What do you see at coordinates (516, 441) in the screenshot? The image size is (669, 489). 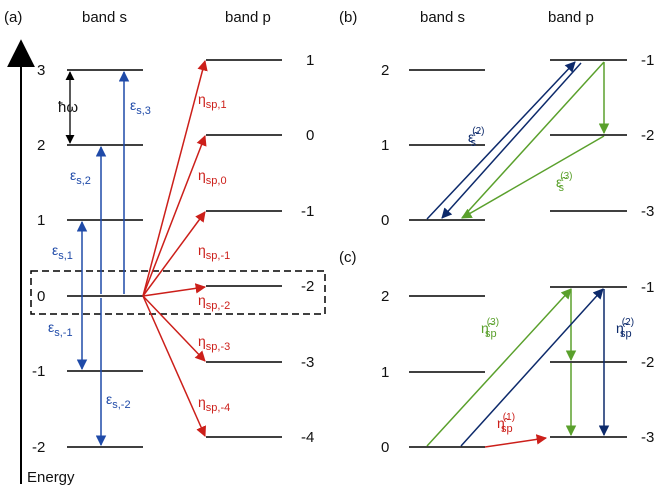 I see `c-eta1-arrow` at bounding box center [516, 441].